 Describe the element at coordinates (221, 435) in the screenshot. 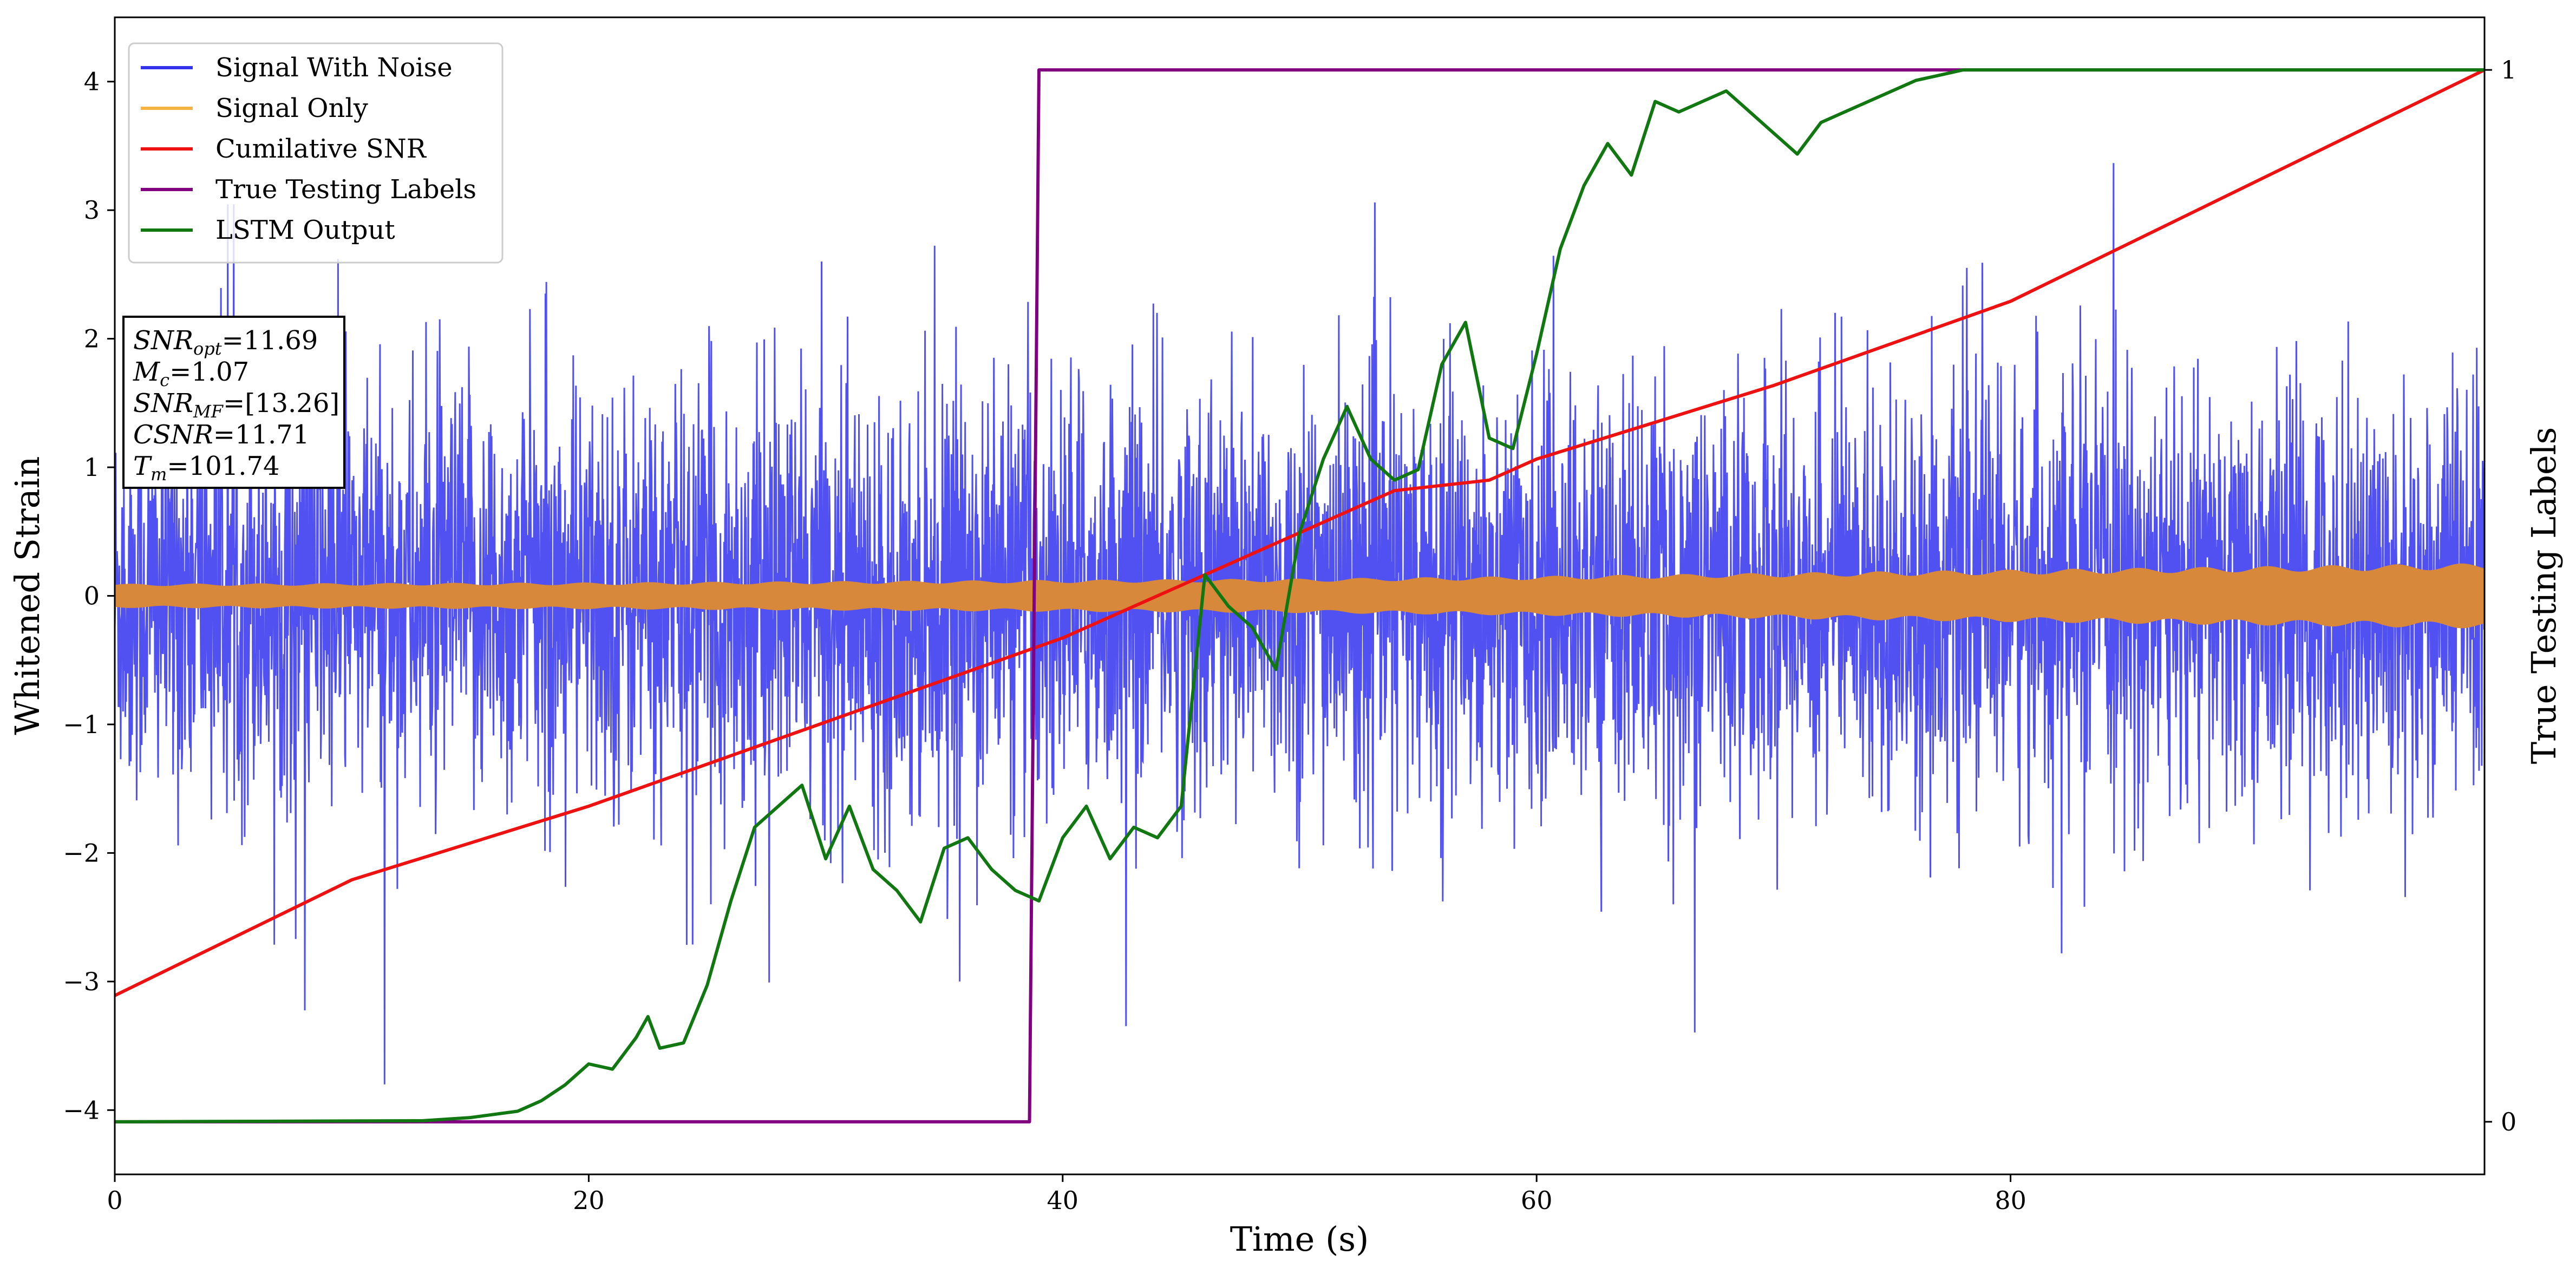

I see `annotation-line: CSNR=11.71` at that location.